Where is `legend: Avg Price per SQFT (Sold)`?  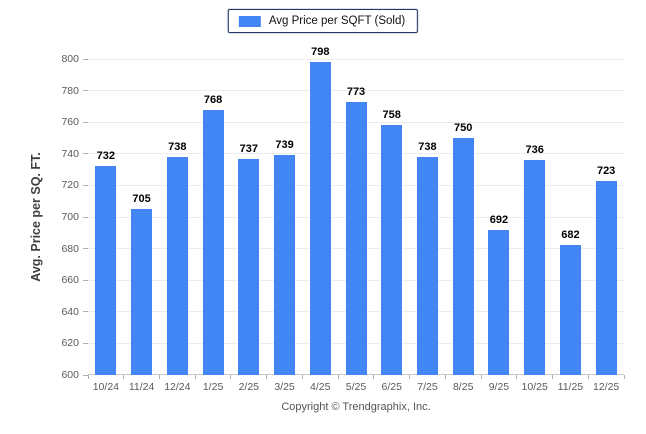 legend: Avg Price per SQFT (Sold) is located at coordinates (323, 21).